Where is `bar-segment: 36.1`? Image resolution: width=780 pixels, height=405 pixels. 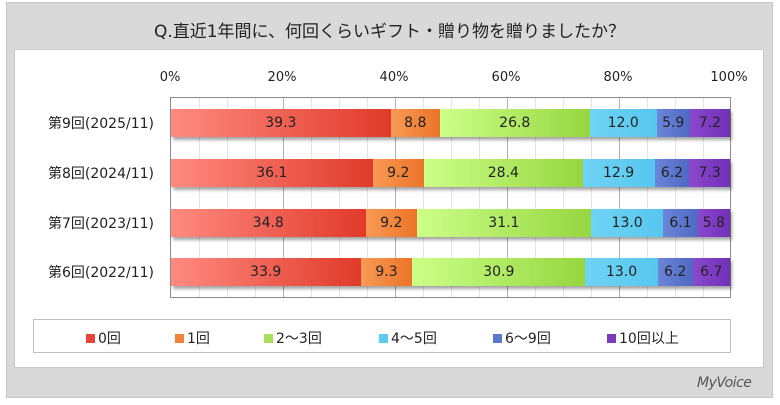 bar-segment: 36.1 is located at coordinates (272, 173).